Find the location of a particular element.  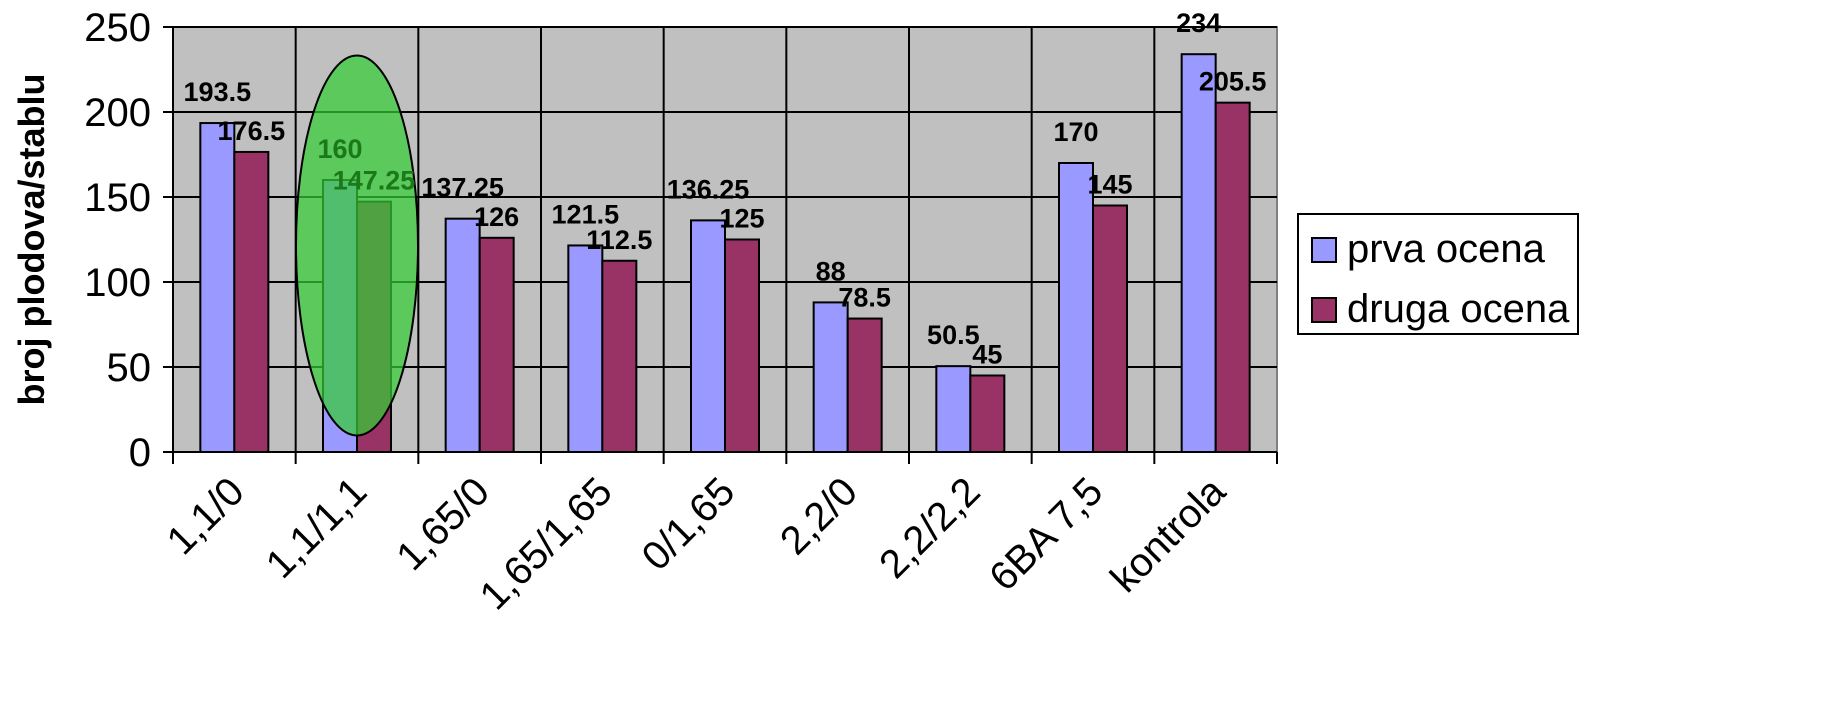

data-label-druga-5: 78.5 is located at coordinates (864, 298).